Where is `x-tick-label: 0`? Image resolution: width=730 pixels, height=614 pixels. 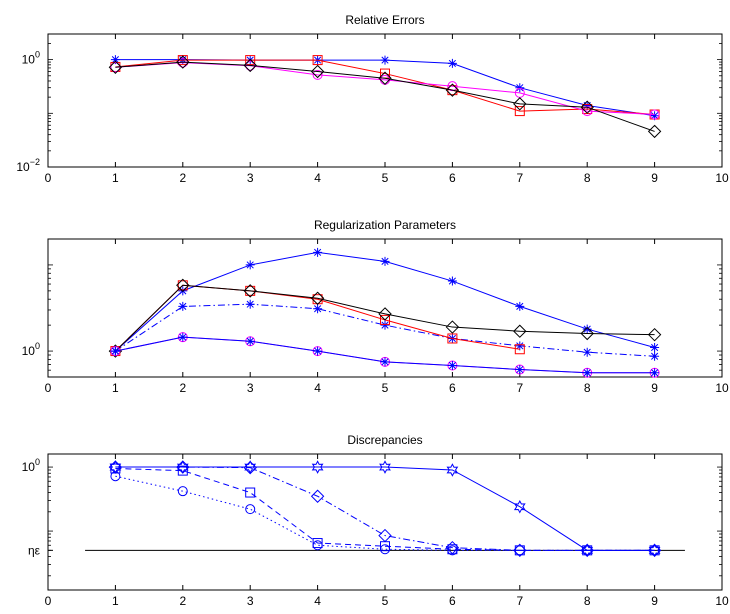
x-tick-label: 0 is located at coordinates (48, 601).